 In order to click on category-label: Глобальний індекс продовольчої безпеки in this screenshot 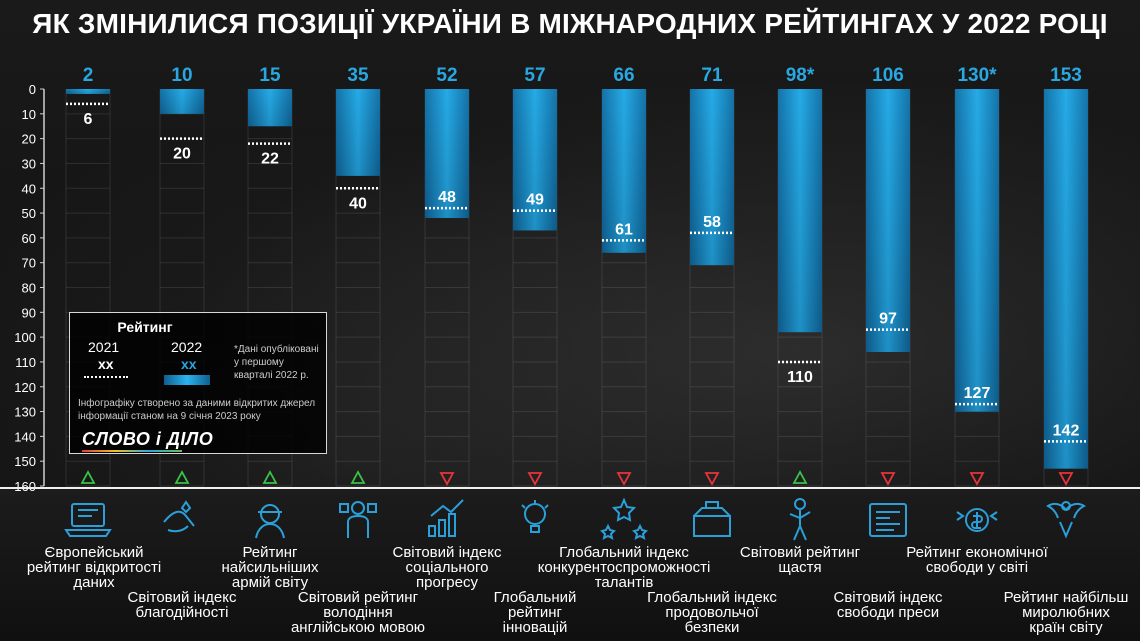, I will do `click(712, 612)`.